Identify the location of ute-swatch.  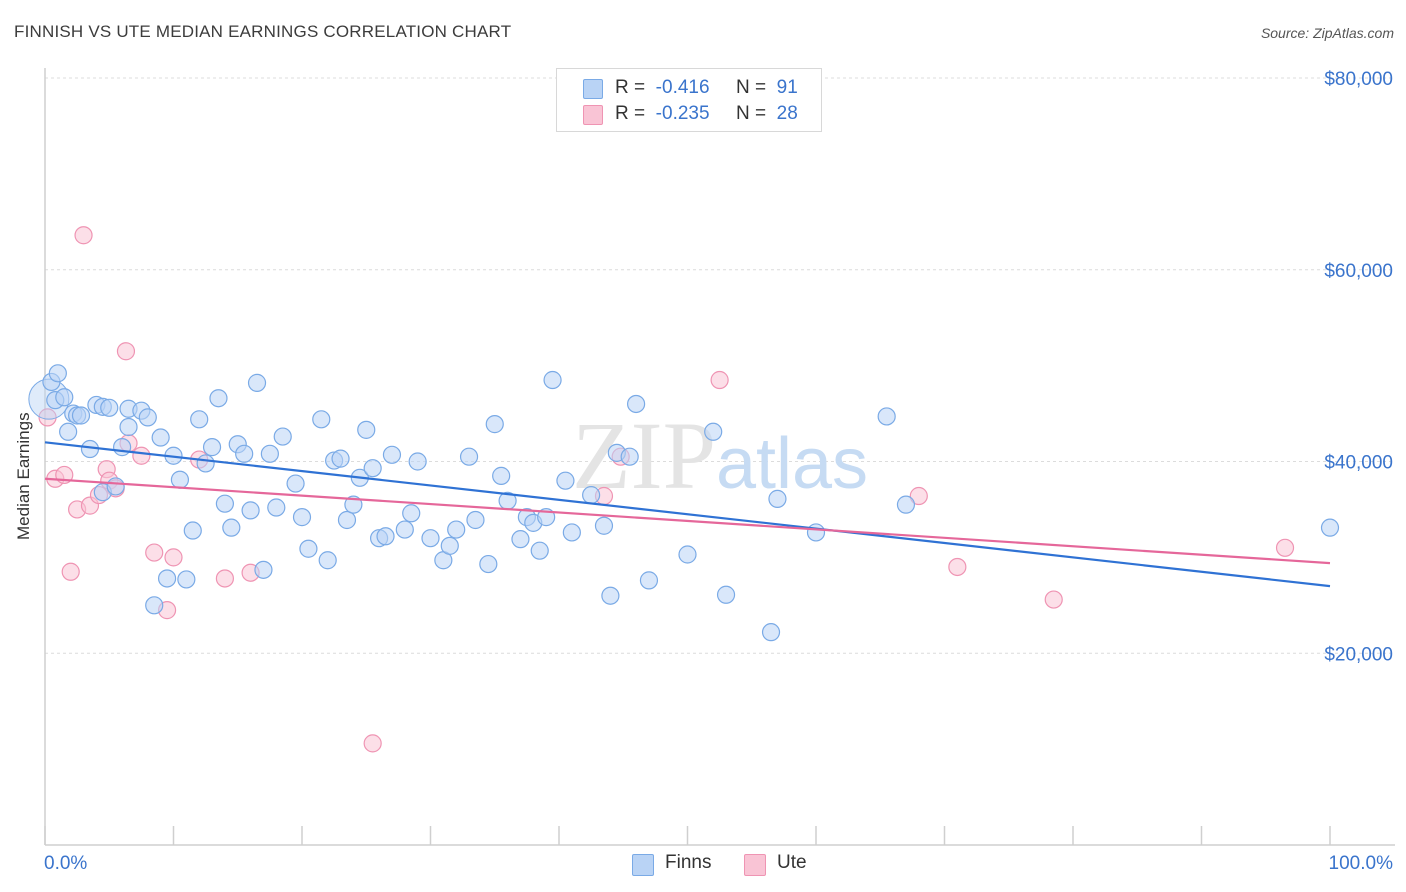
(593, 115).